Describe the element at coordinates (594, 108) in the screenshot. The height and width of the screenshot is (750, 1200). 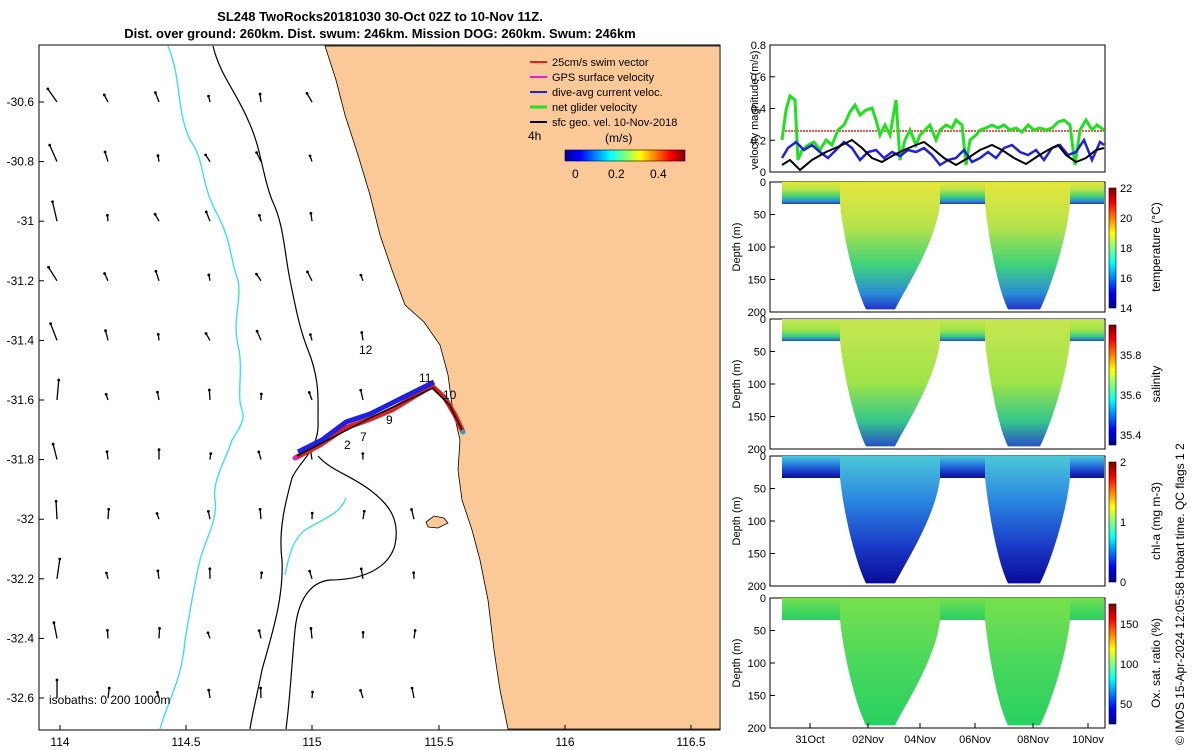
I see `legend-label: net glider velocity` at that location.